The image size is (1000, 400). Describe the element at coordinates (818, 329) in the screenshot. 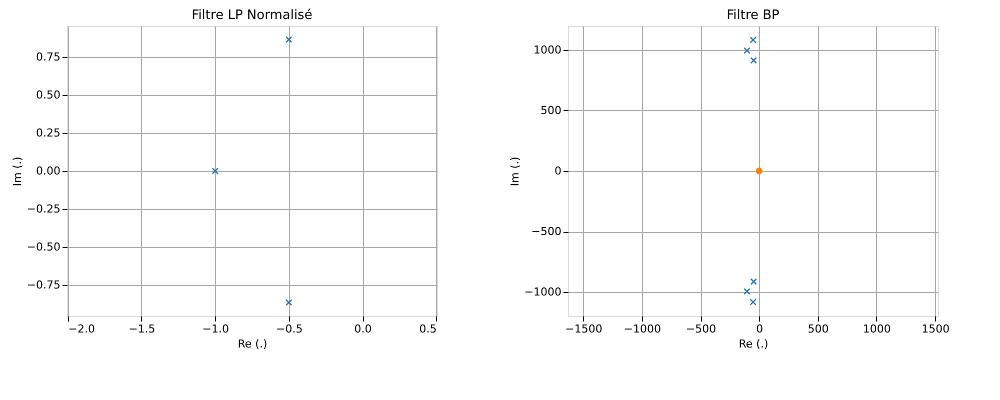

I see `x-tick-label: 500` at that location.